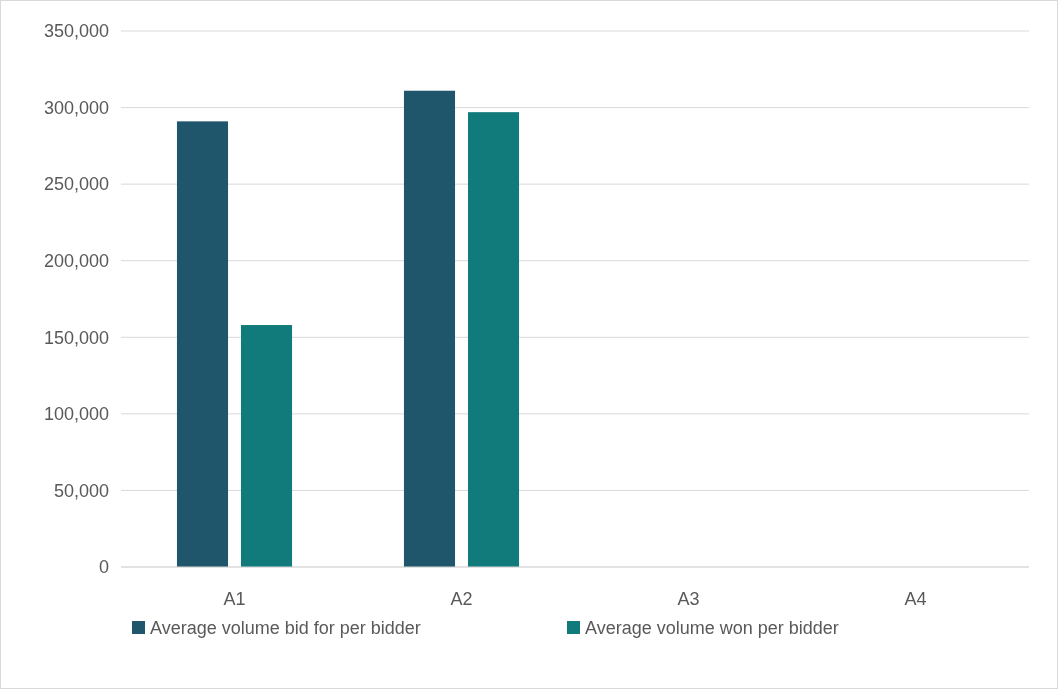 This screenshot has height=689, width=1058. What do you see at coordinates (234, 599) in the screenshot?
I see `x-tick-label: A1` at bounding box center [234, 599].